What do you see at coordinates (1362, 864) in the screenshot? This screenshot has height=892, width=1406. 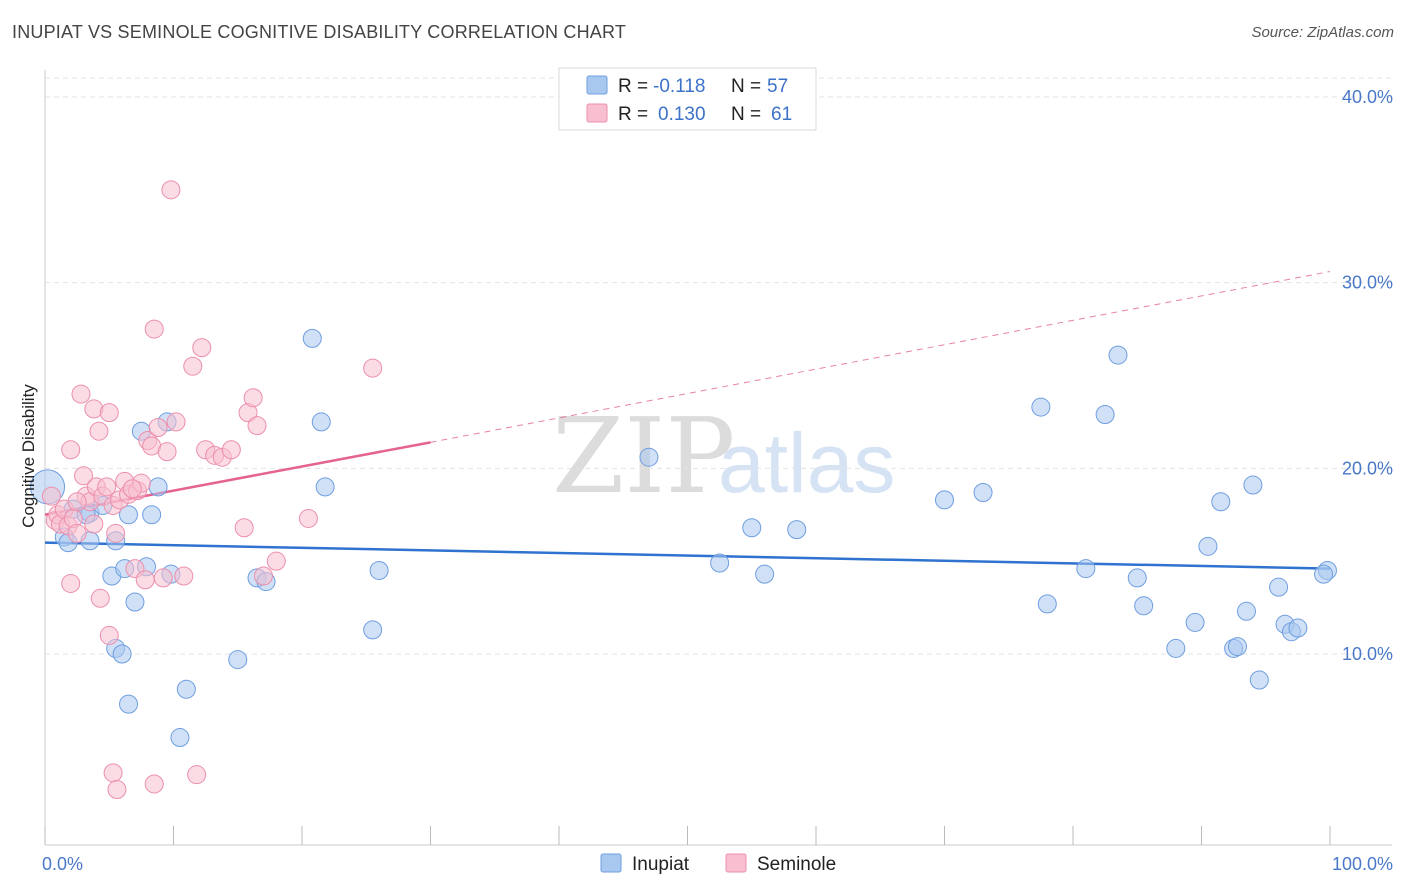 I see `x-tick-label: 100.0%` at bounding box center [1362, 864].